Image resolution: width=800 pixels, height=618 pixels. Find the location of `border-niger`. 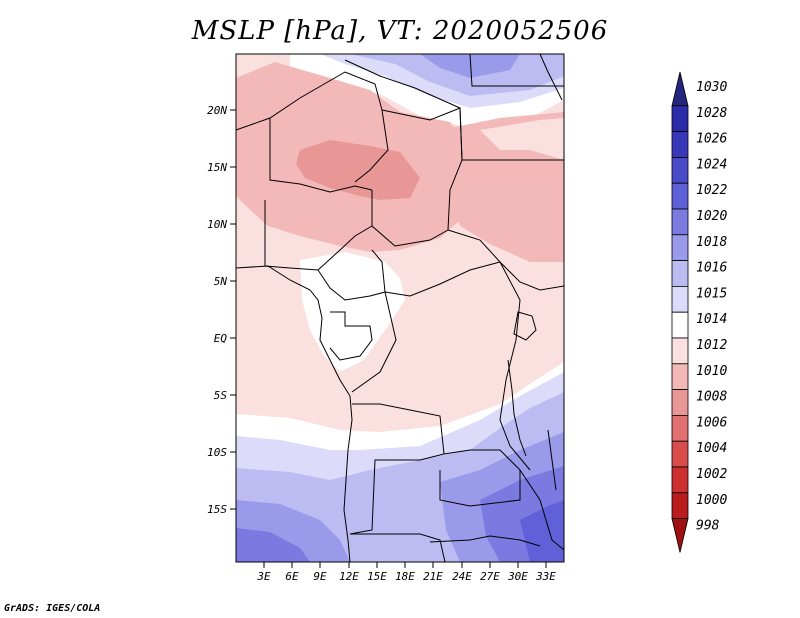

border-niger is located at coordinates (321, 155).